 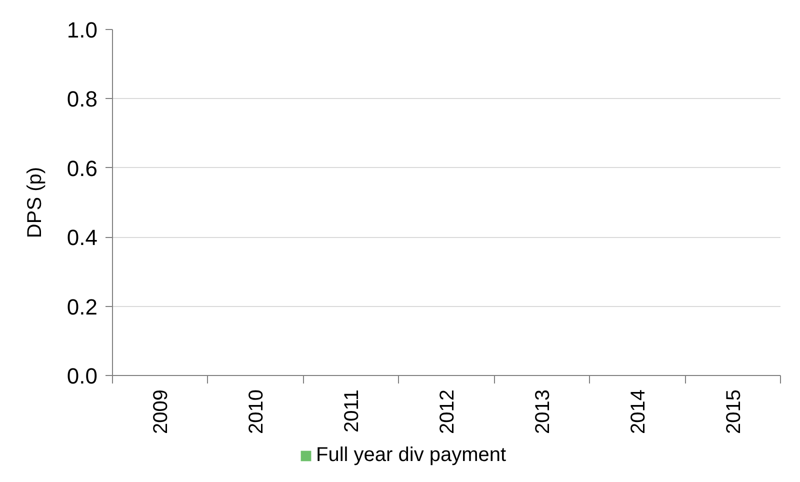 I want to click on x-tick-label: 2013, so click(x=543, y=411).